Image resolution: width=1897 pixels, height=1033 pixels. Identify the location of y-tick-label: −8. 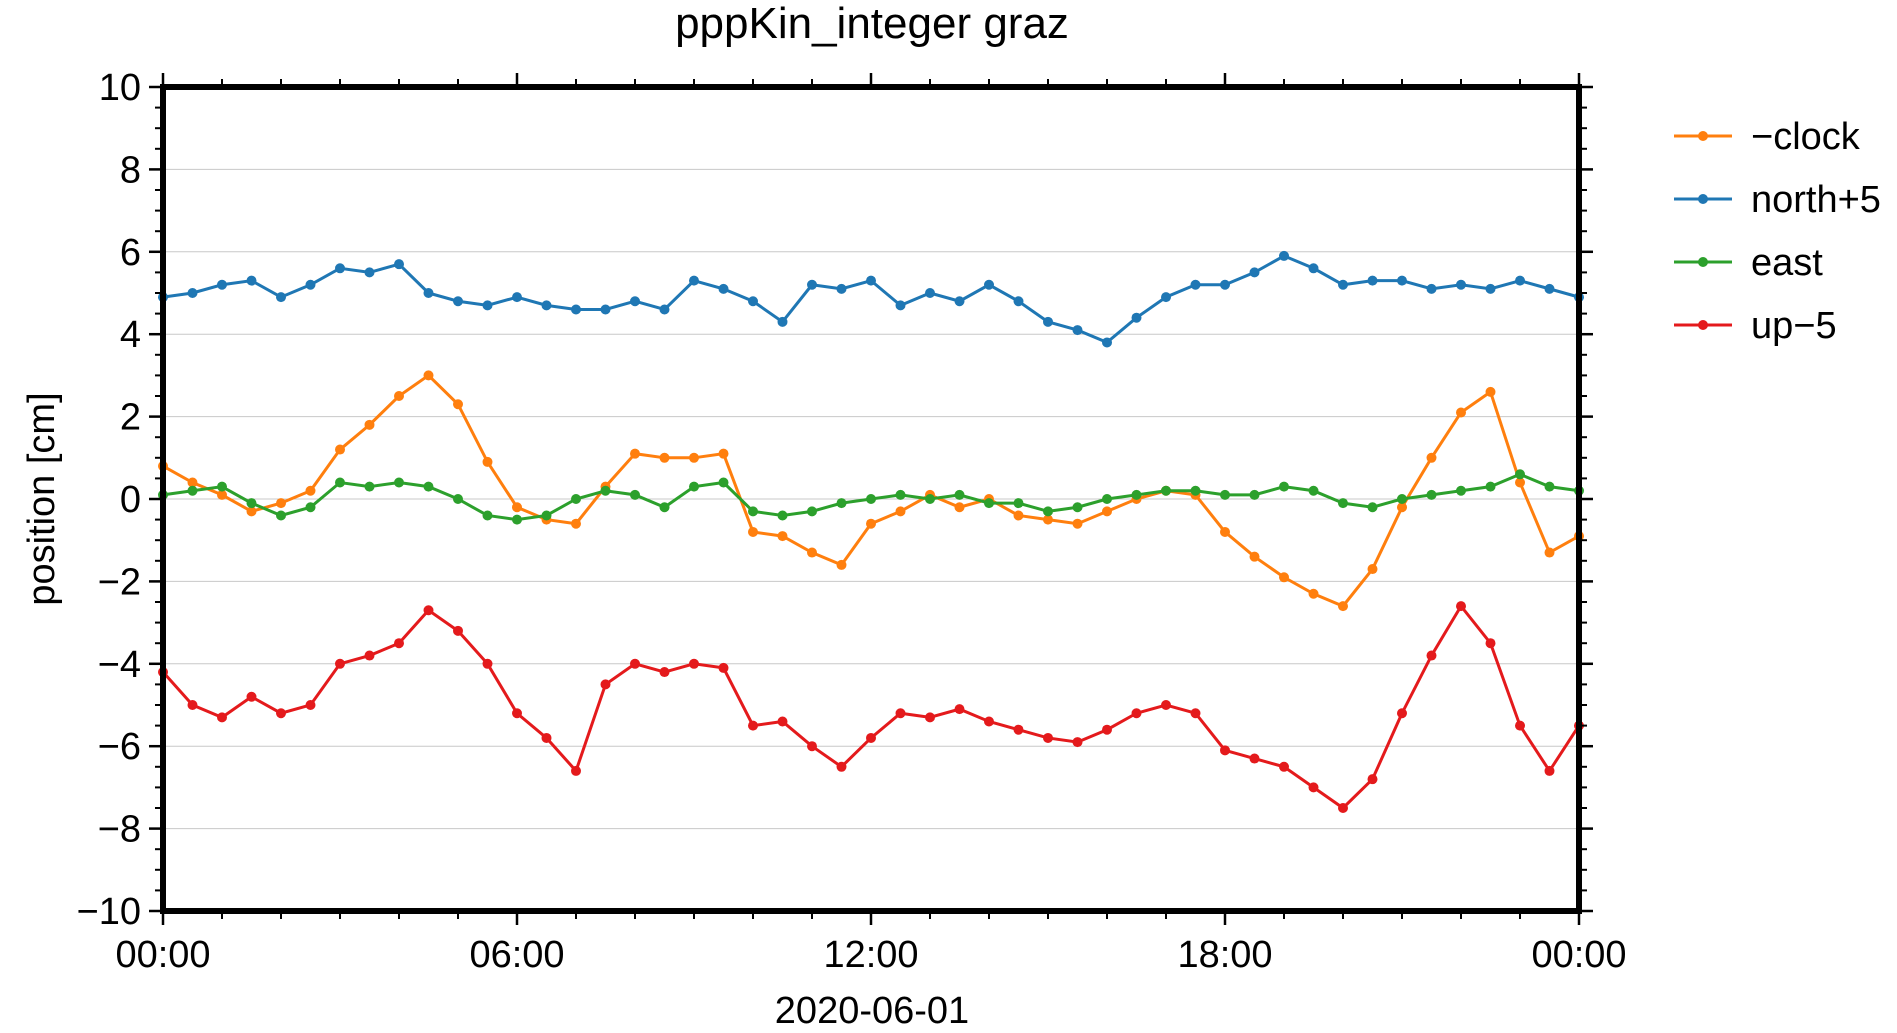
(119, 830).